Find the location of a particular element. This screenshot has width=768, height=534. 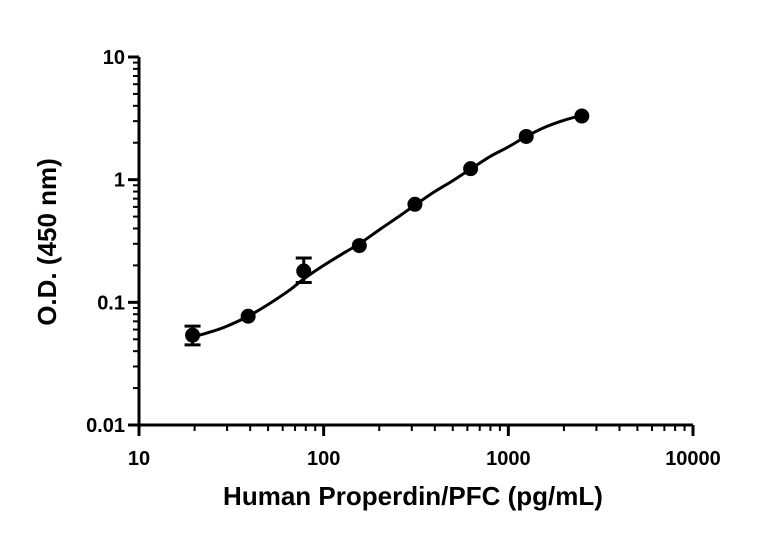

x-tick-label: 10000 is located at coordinates (693, 459).